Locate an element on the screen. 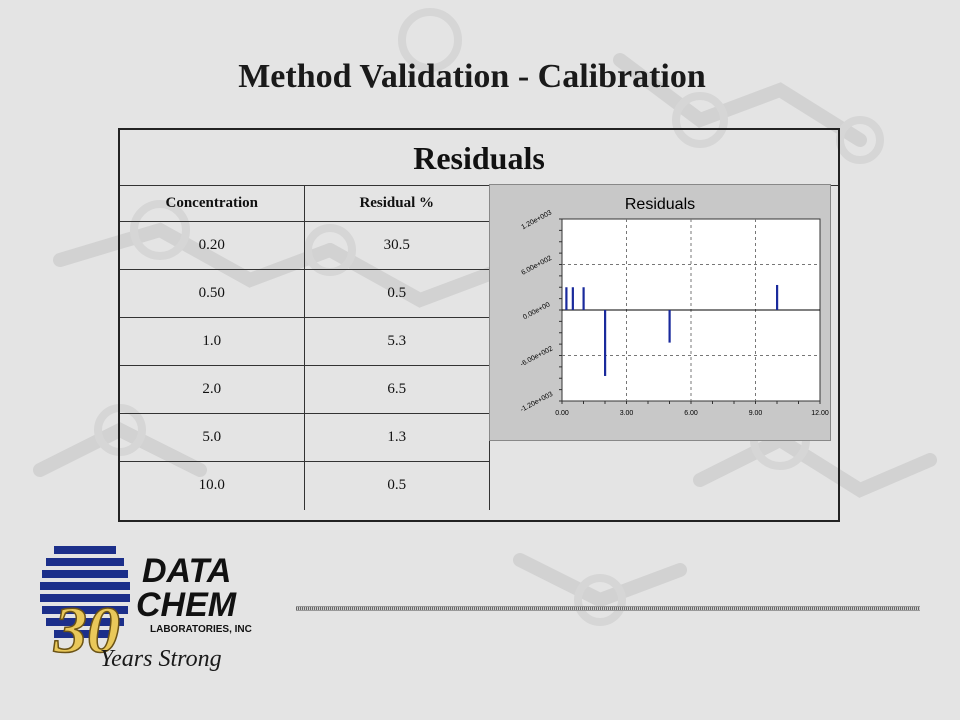  slide-title: Method Validation - Calibration is located at coordinates (472, 76).